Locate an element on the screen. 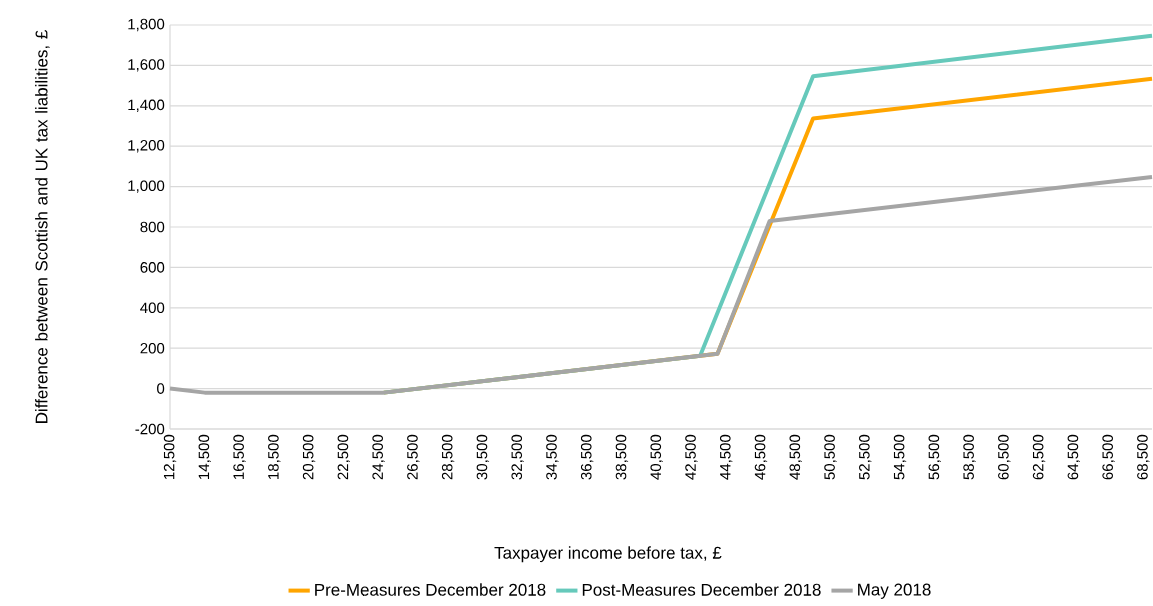 The height and width of the screenshot is (606, 1153). x-tick-label: 60,500 is located at coordinates (1004, 457).